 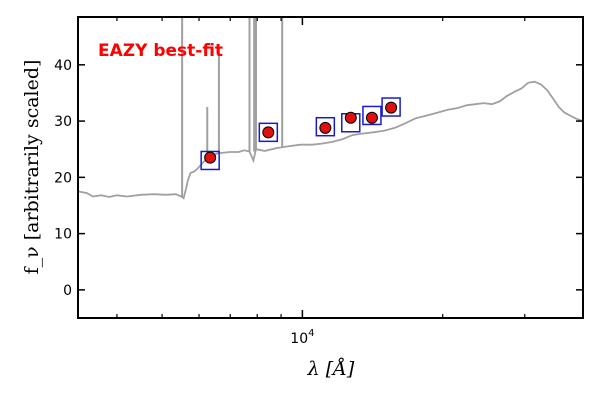 I want to click on annotation-label: EAZY best-fit, so click(x=160, y=51).